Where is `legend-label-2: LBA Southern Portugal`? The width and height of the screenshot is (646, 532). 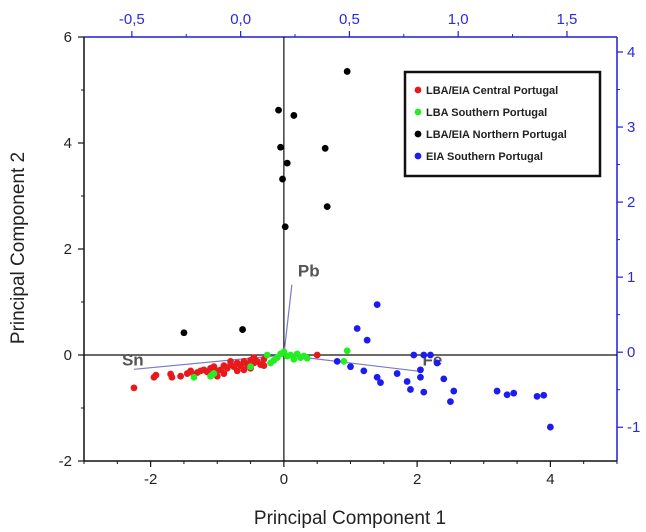 legend-label-2: LBA Southern Portugal is located at coordinates (486, 113).